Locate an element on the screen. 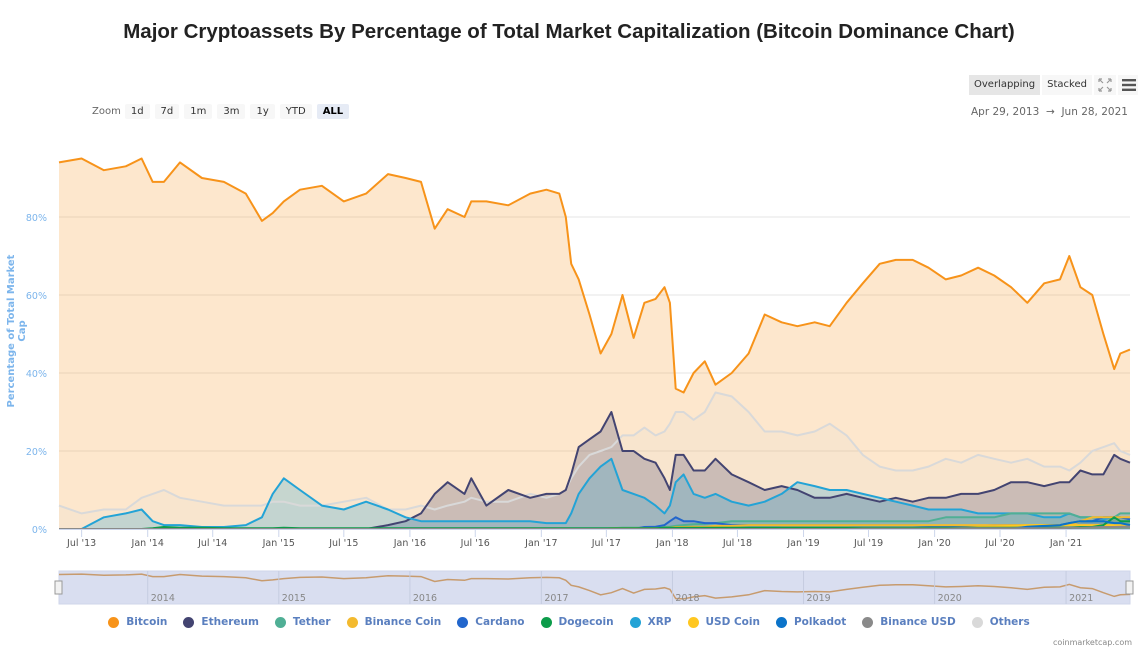 The image size is (1138, 653). navigator-series is located at coordinates (594, 586).